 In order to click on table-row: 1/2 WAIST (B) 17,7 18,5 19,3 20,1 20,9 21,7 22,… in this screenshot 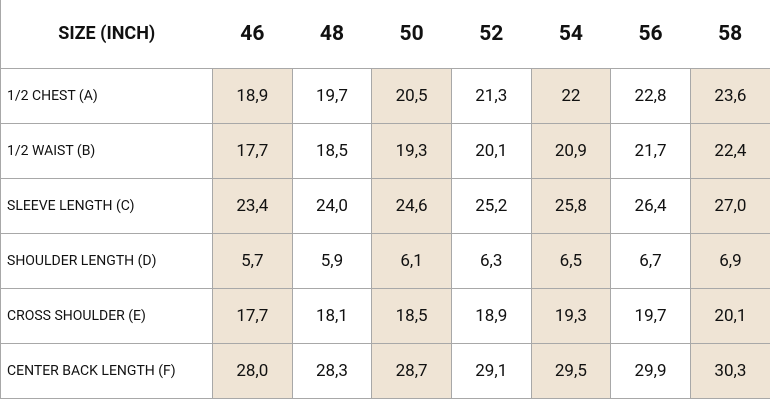, I will do `click(385, 150)`.